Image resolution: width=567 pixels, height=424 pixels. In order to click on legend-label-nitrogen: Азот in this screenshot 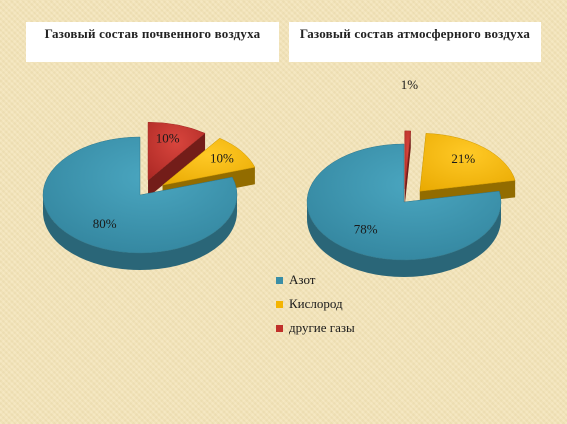, I will do `click(302, 279)`.